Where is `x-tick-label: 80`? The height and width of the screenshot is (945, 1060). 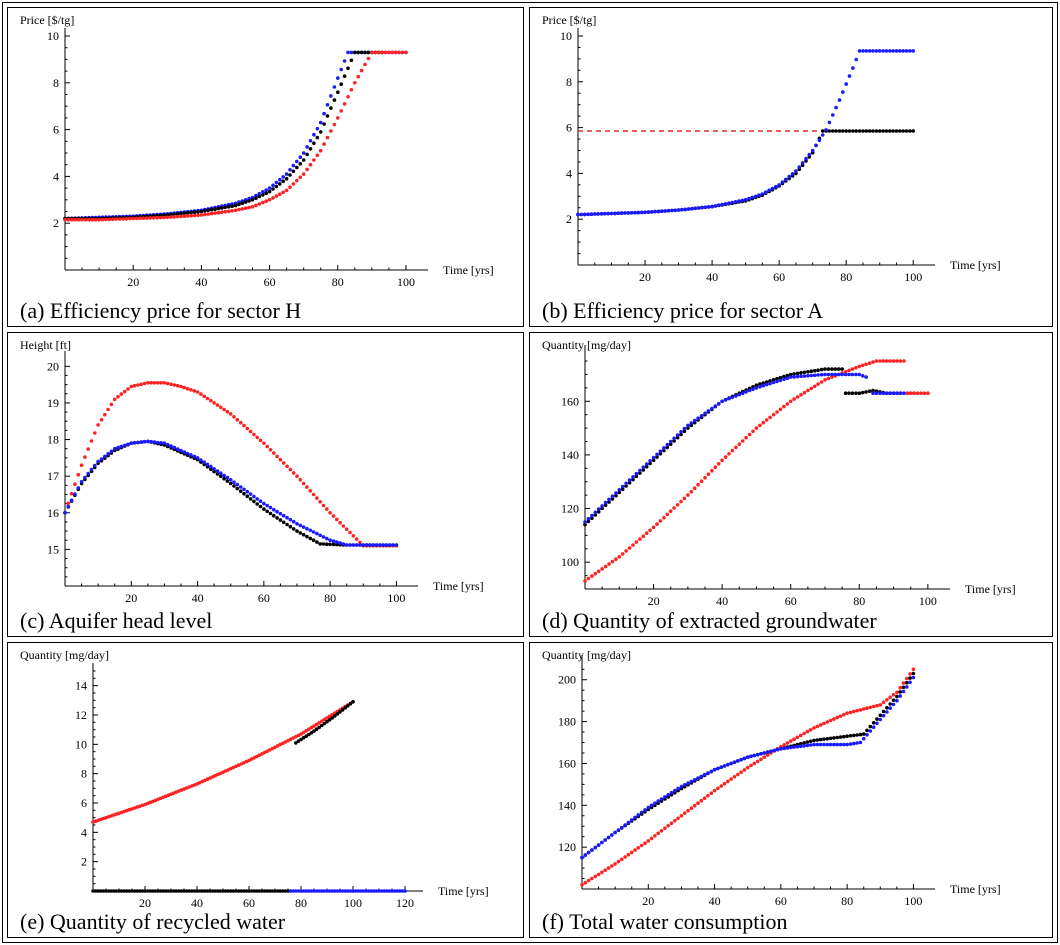 x-tick-label: 80 is located at coordinates (338, 282).